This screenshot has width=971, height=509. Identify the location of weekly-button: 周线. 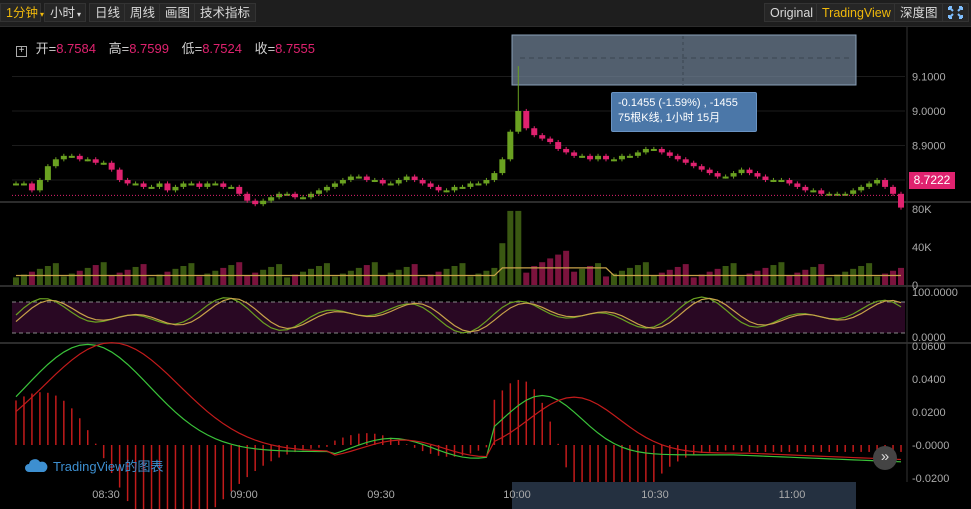
(143, 12).